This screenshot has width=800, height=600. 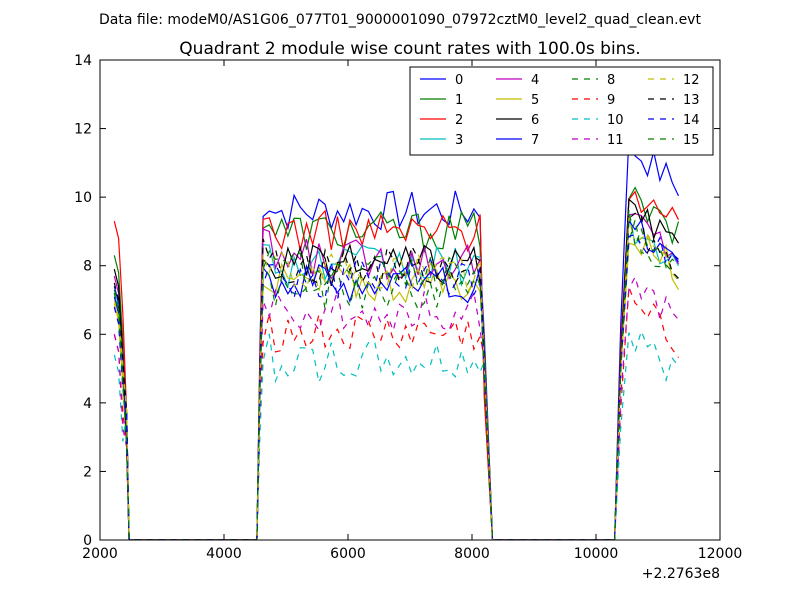 I want to click on y-tick-label: 12, so click(x=83, y=130).